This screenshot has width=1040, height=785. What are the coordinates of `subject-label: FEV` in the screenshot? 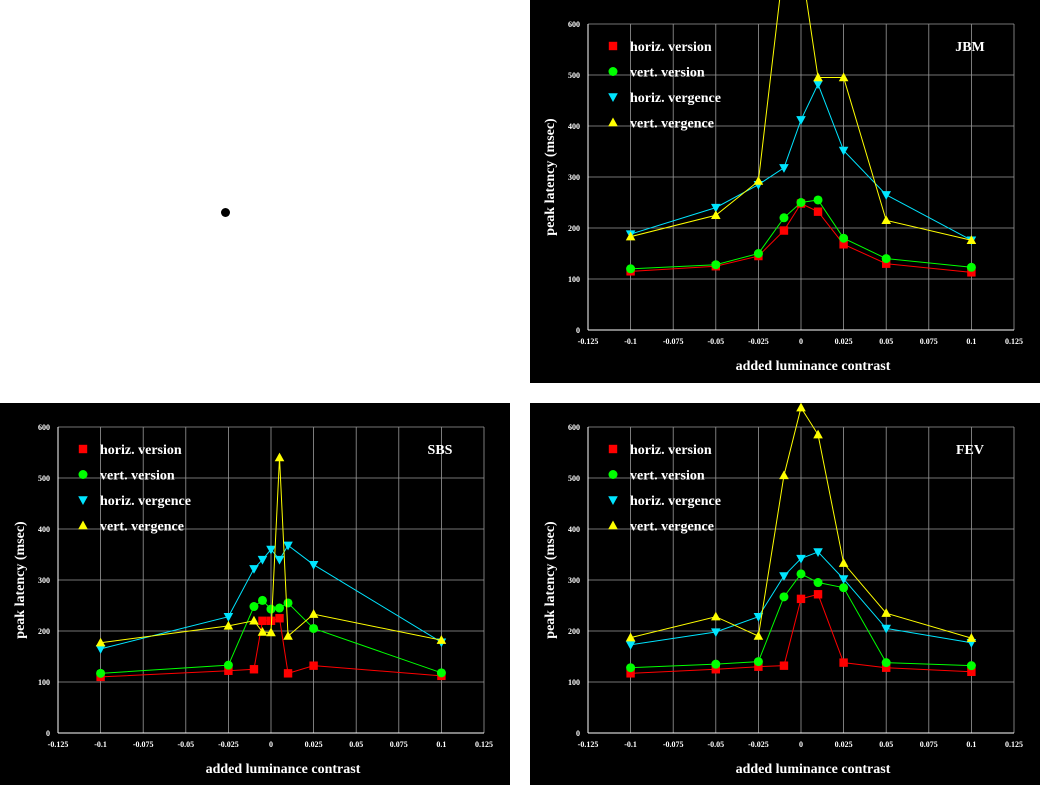 It's located at (970, 450).